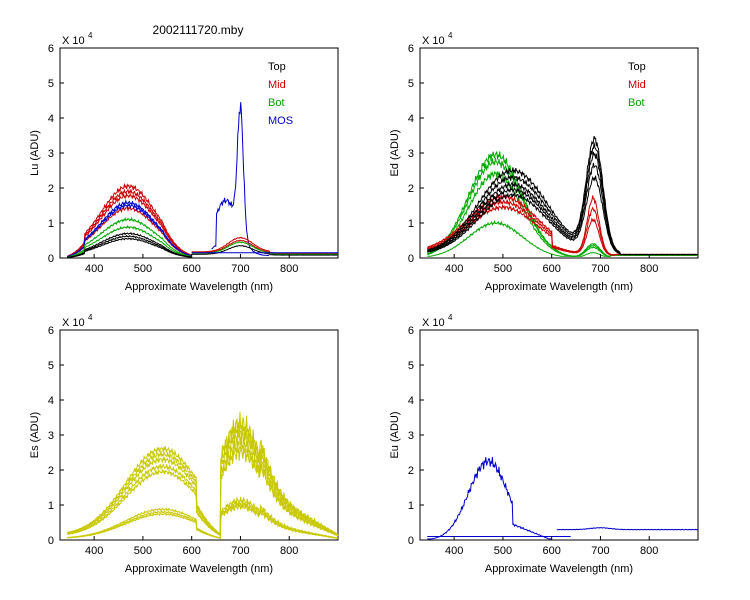  What do you see at coordinates (395, 152) in the screenshot?
I see `y-axis-label: Ed (ADU)` at bounding box center [395, 152].